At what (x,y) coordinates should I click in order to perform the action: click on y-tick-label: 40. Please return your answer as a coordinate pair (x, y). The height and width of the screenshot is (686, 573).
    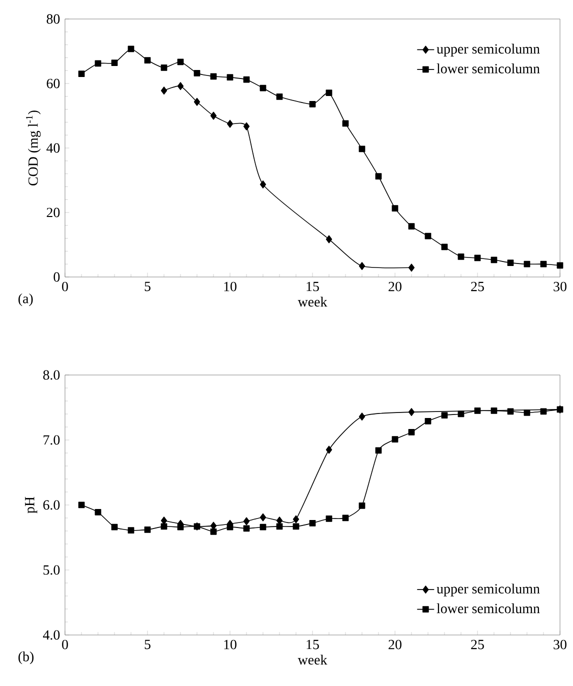
    Looking at the image, I should click on (53, 148).